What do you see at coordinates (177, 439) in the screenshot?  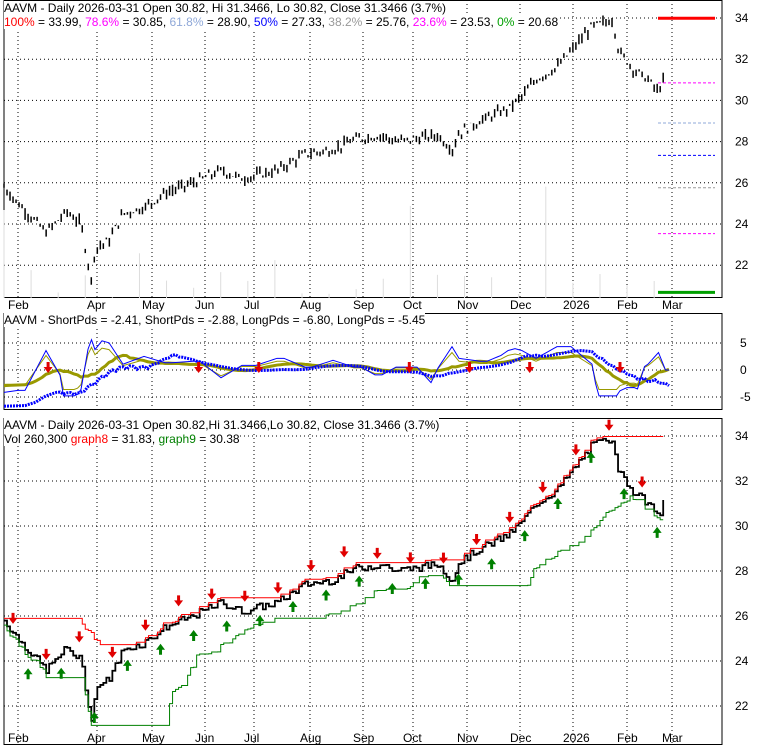 I see `legend-name: graph9` at bounding box center [177, 439].